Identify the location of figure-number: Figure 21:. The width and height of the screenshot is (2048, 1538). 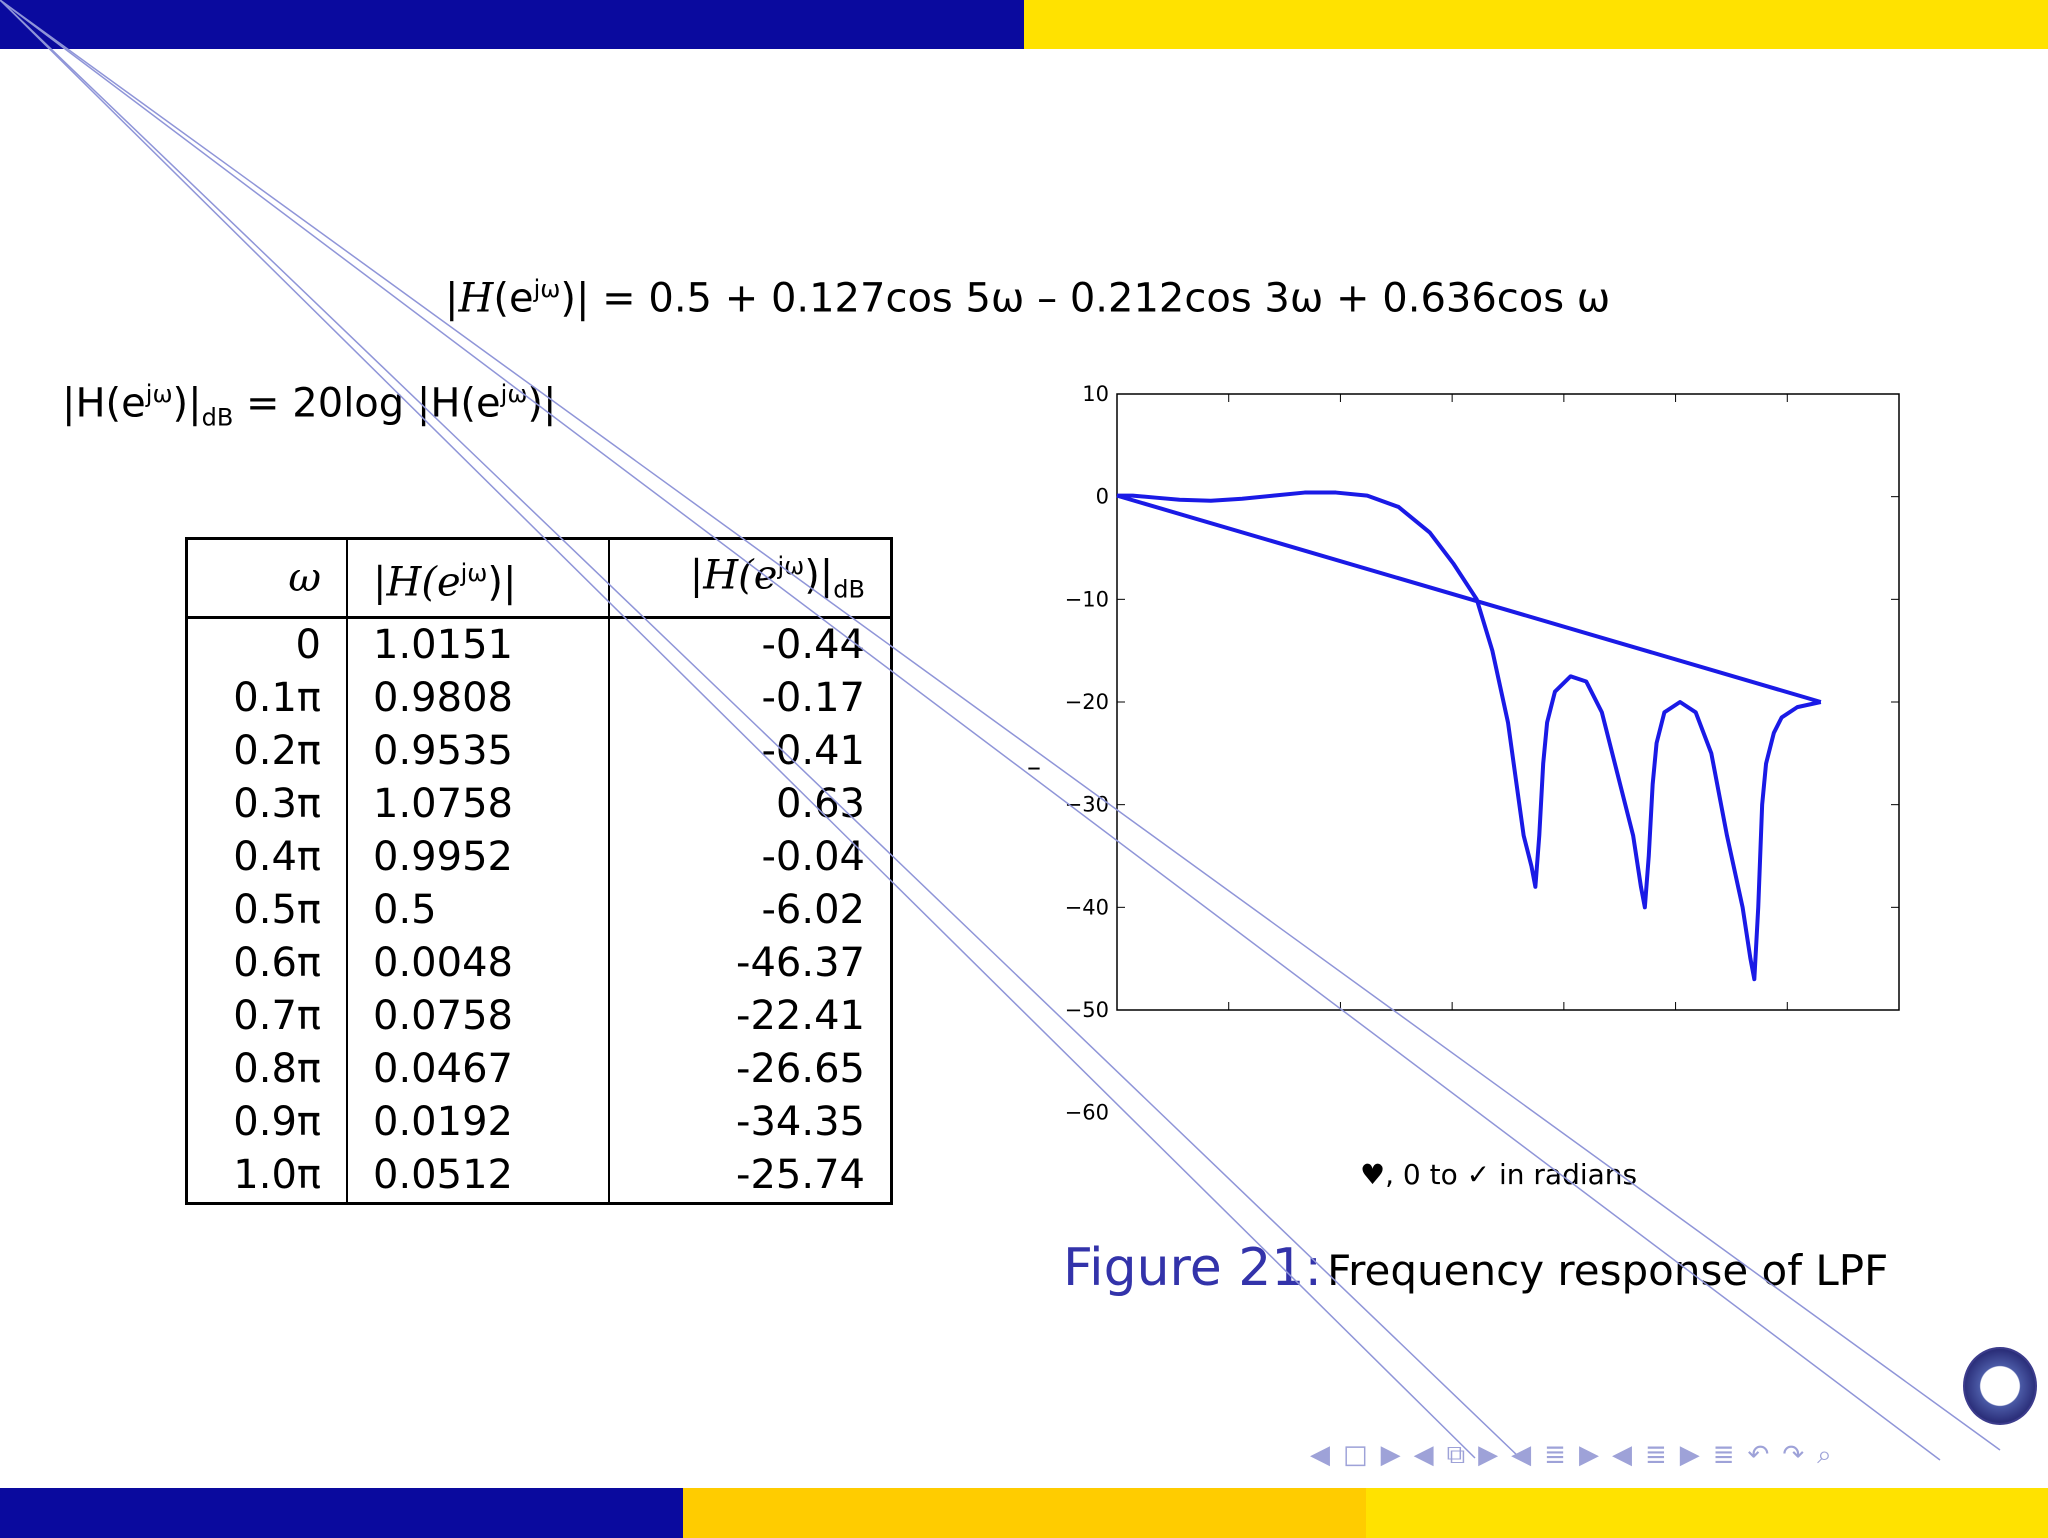
(1192, 1268).